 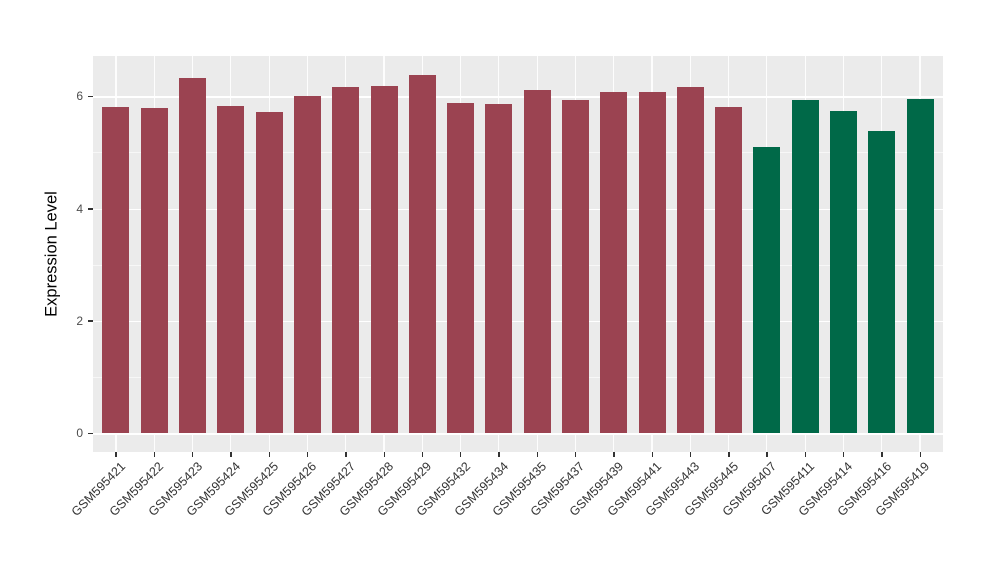 What do you see at coordinates (882, 282) in the screenshot?
I see `bar-GSM595416` at bounding box center [882, 282].